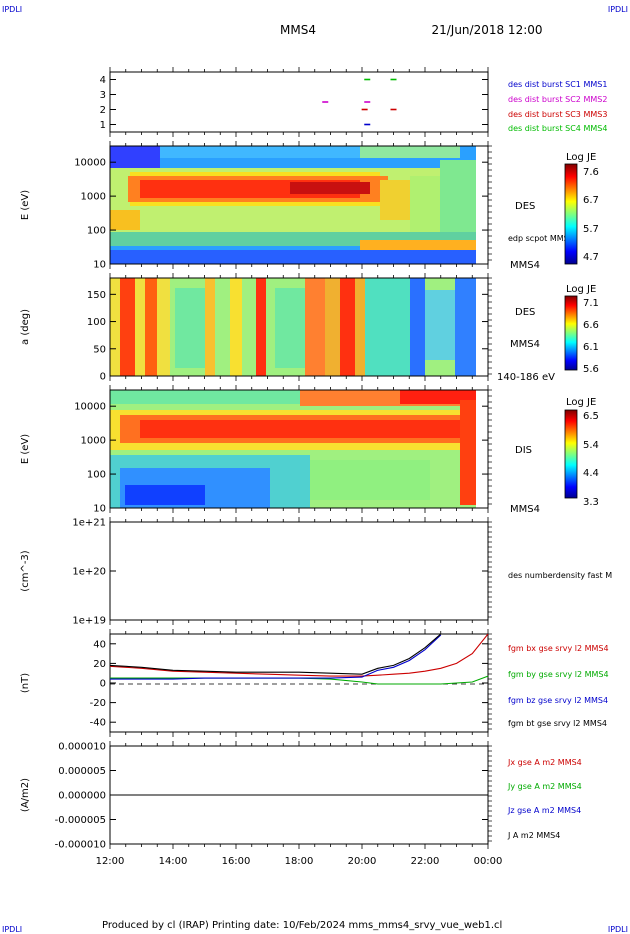 The height and width of the screenshot is (934, 630). What do you see at coordinates (591, 257) in the screenshot?
I see `des-energy-cb-tick-4: 4.7` at bounding box center [591, 257].